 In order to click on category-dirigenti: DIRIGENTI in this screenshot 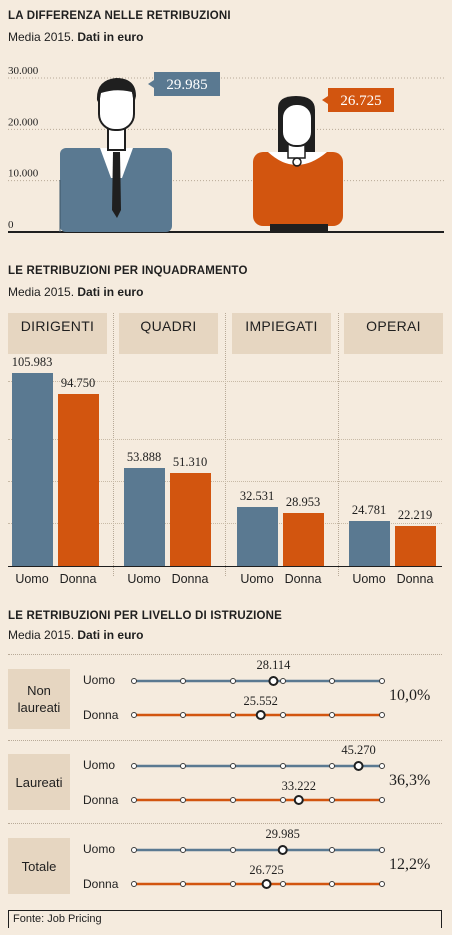, I will do `click(57, 333)`.